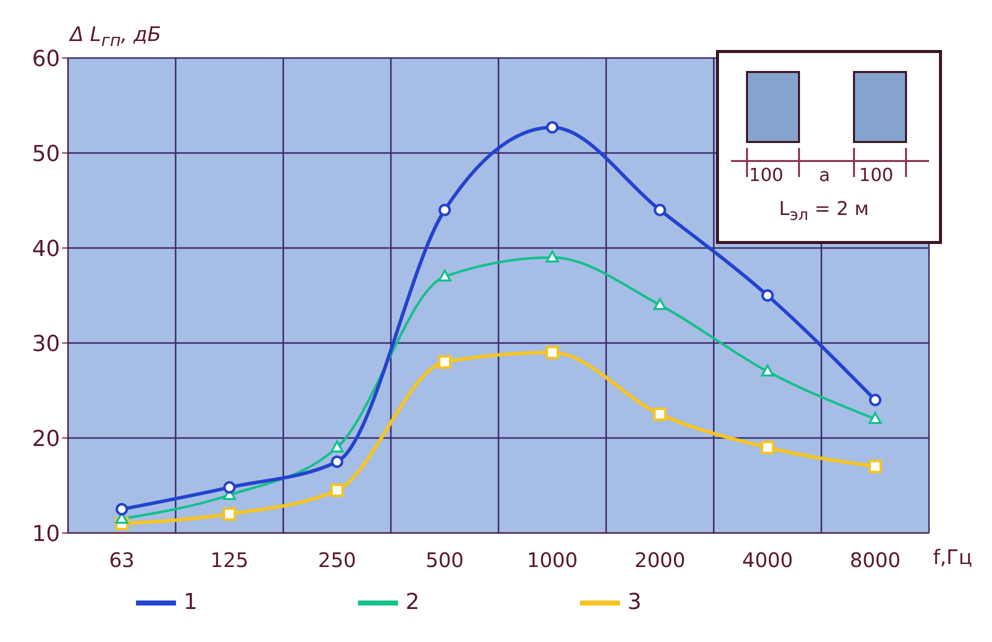 This screenshot has height=642, width=992. Describe the element at coordinates (824, 211) in the screenshot. I see `annotation: L$_{эл}$ = 2 м` at that location.